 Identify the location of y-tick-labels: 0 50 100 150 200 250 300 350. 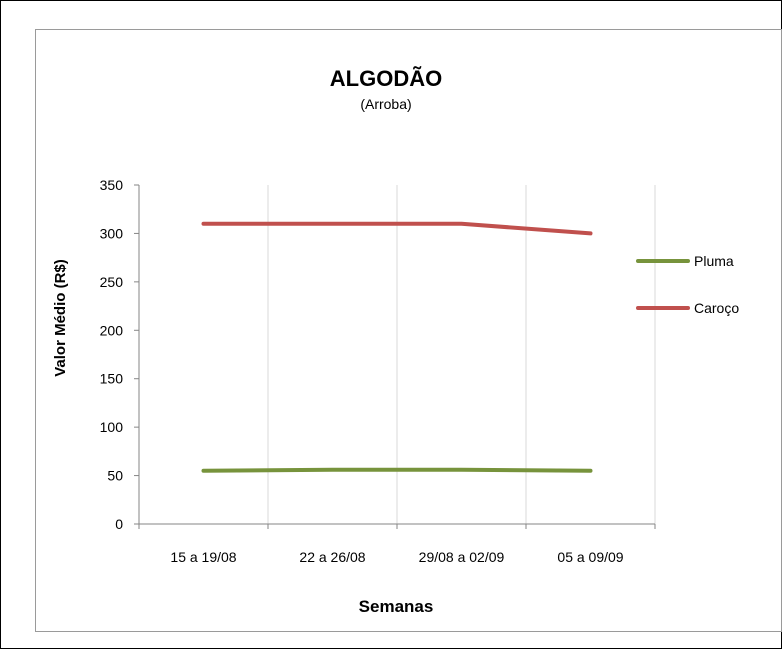
(112, 354).